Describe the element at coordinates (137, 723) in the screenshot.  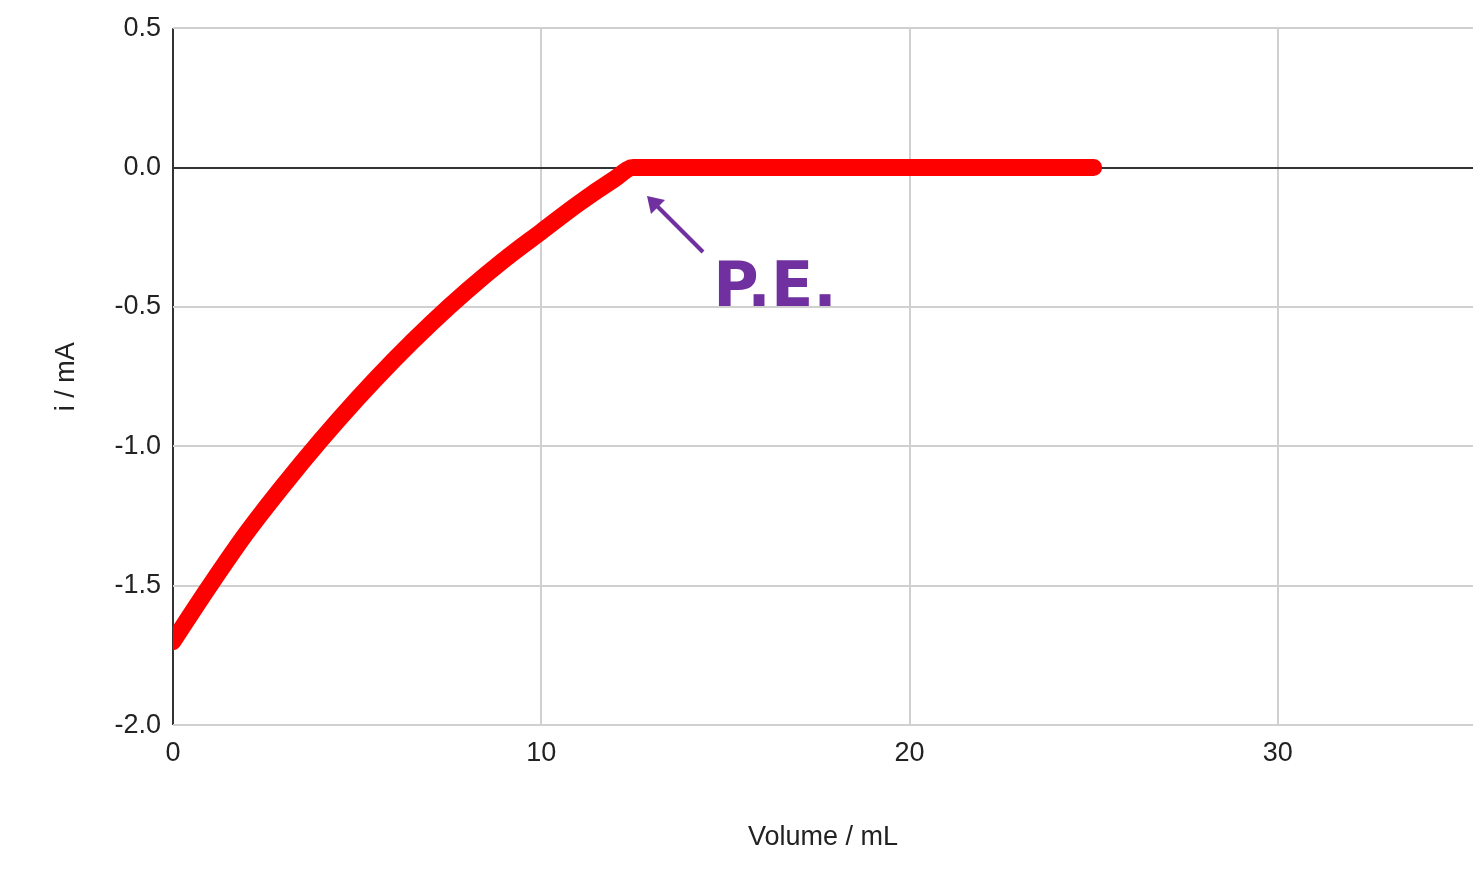
I see `y-tick-label: -2.0` at that location.